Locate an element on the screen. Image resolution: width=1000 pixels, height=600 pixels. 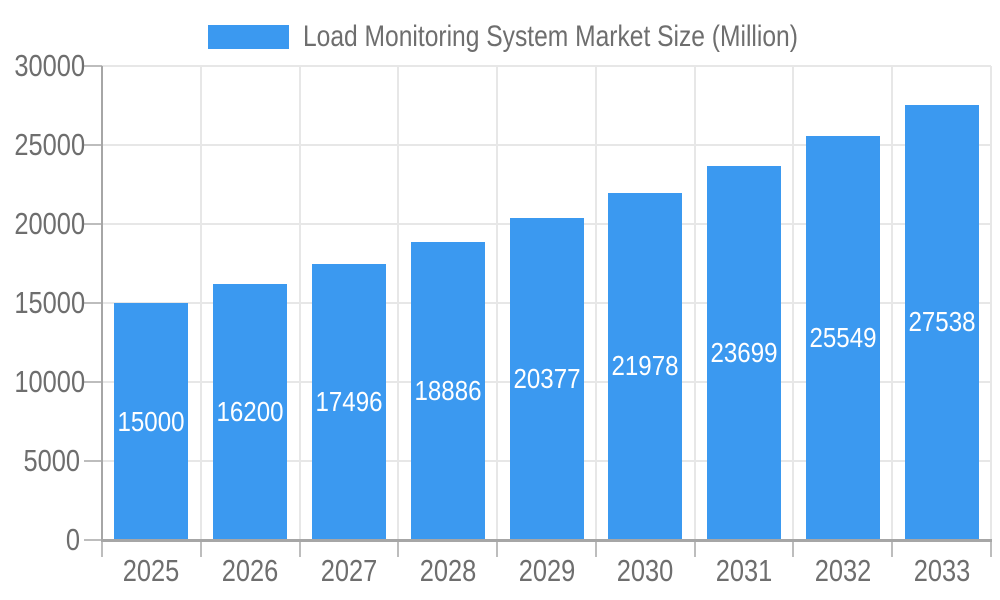
bar-2030 is located at coordinates (645, 366).